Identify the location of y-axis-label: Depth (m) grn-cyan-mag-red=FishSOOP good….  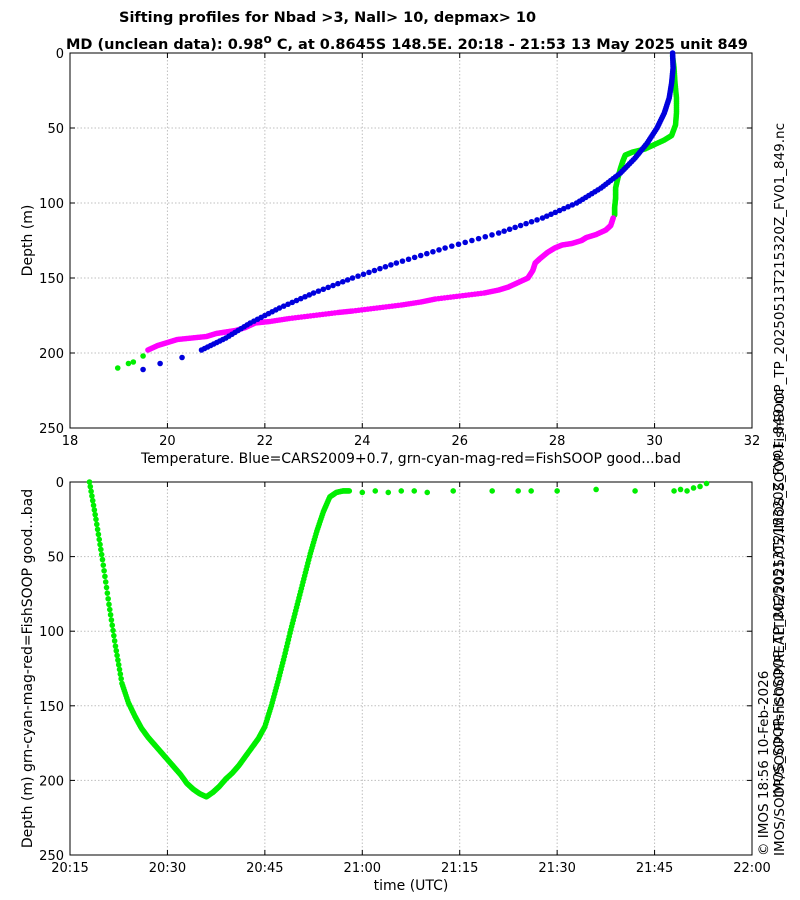
(28, 668).